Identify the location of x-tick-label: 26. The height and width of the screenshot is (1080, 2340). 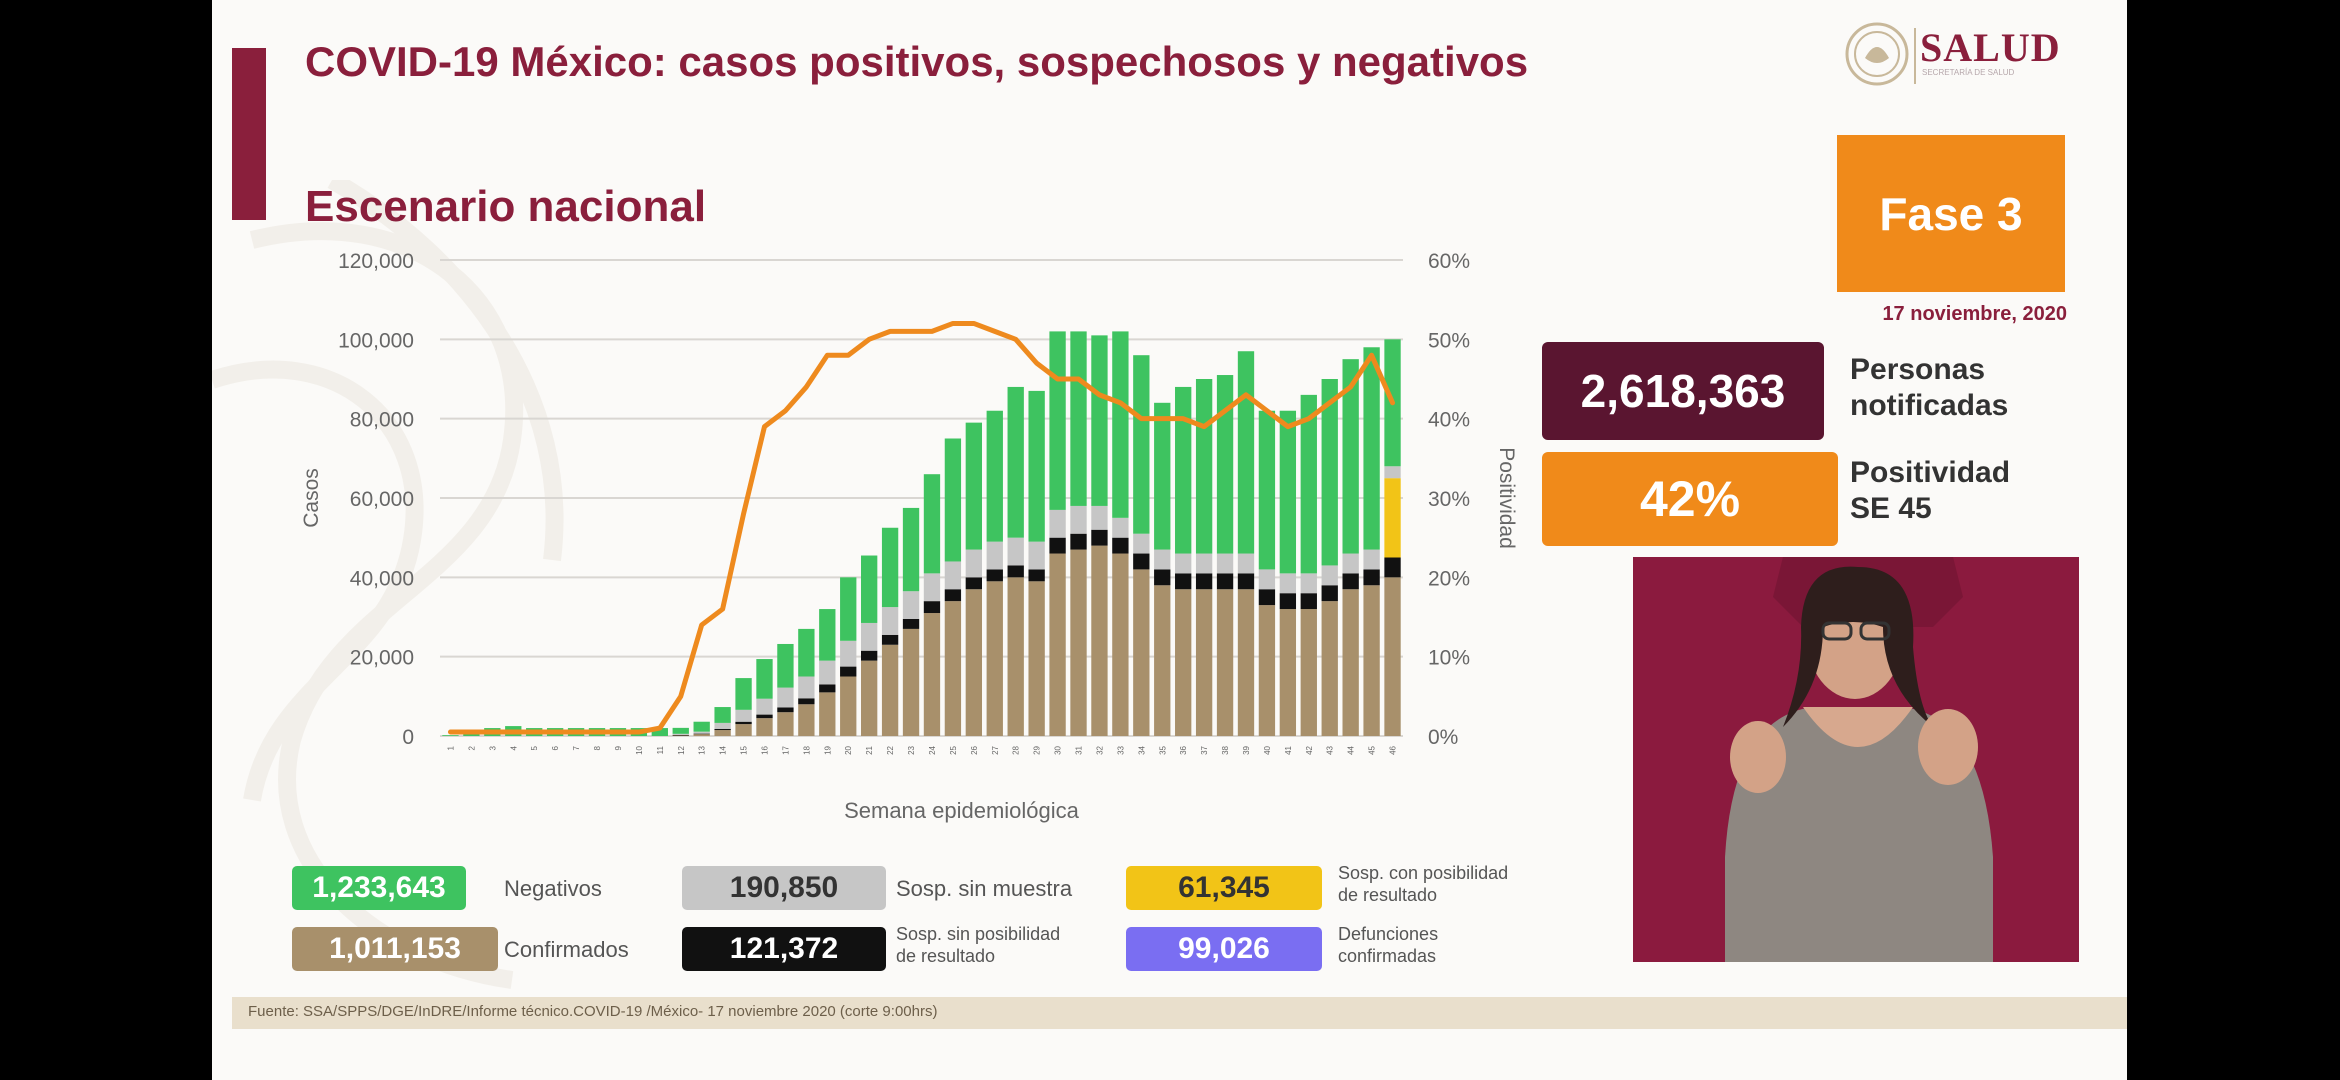
(974, 749).